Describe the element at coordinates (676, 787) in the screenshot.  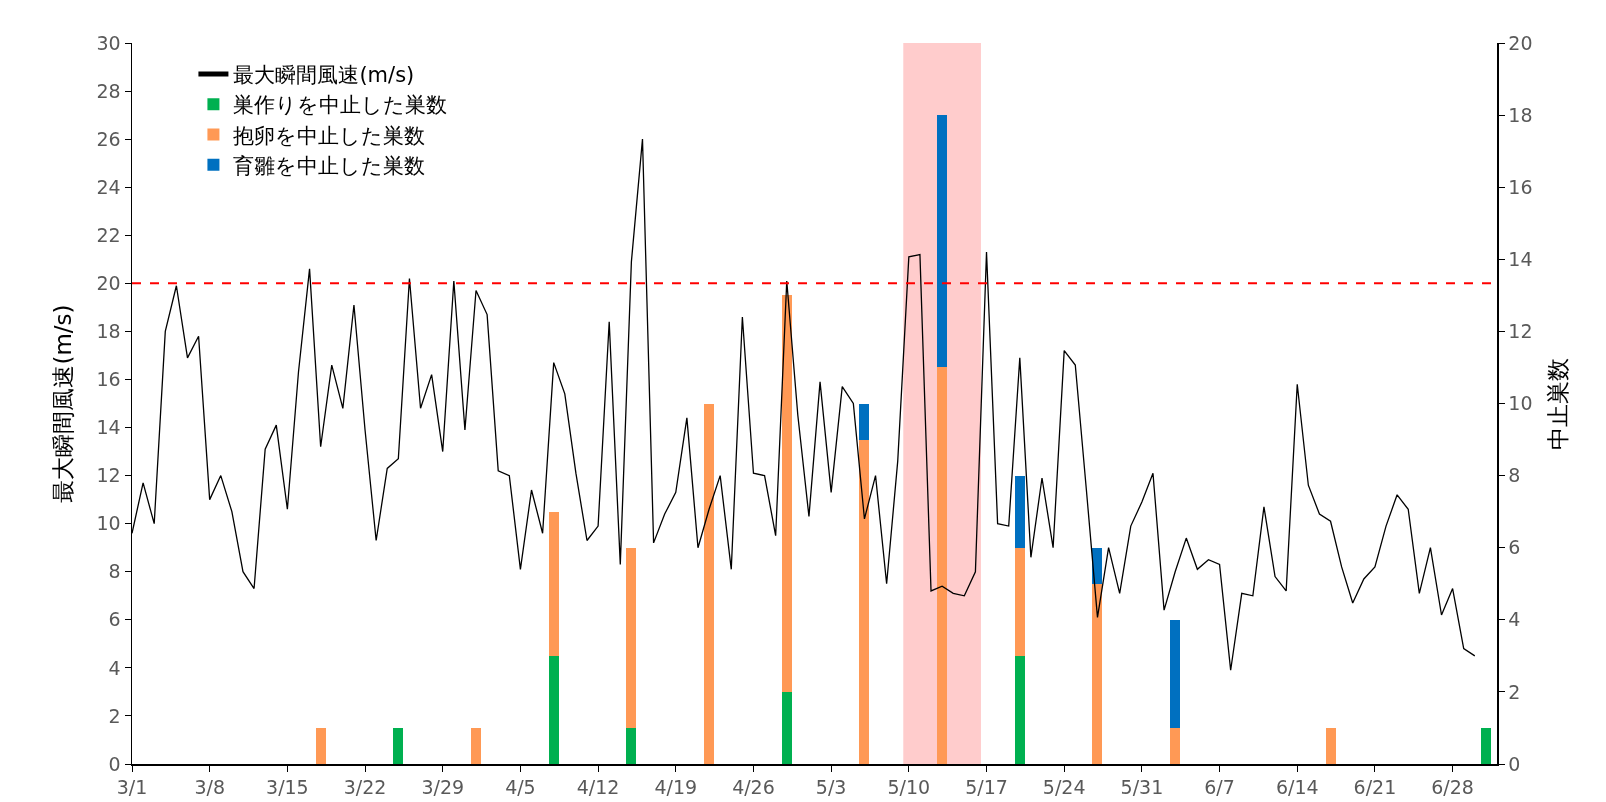
I see `x-tick-label: 4/19` at that location.